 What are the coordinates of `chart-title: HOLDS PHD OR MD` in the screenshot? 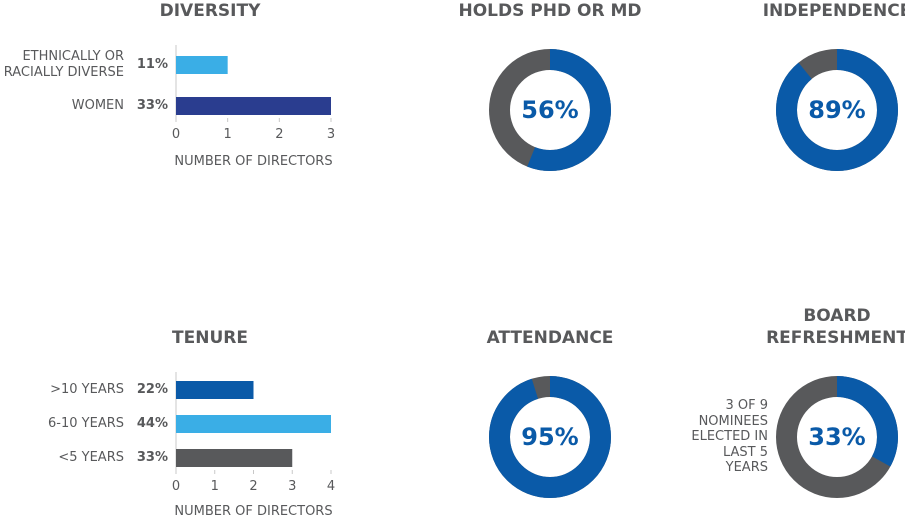 It's located at (550, 11).